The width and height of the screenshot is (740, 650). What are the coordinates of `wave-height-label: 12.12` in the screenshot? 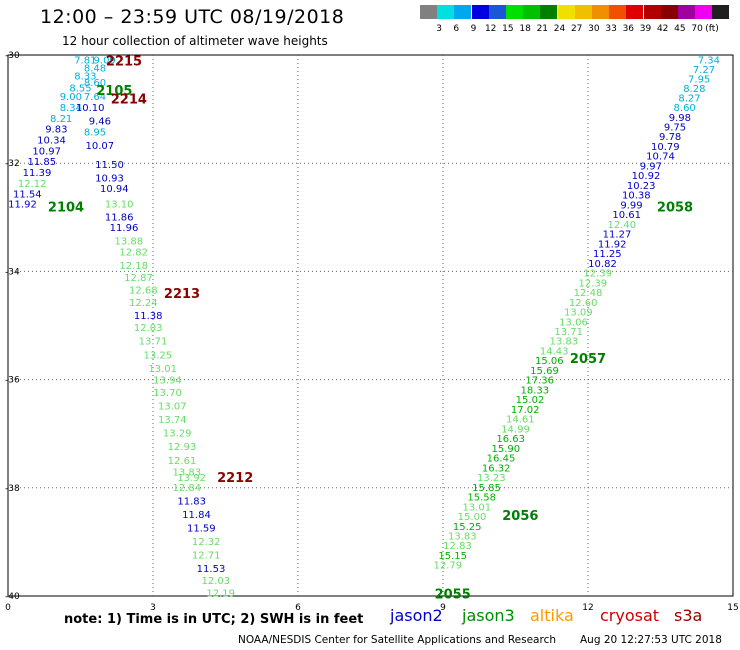 It's located at (32, 184).